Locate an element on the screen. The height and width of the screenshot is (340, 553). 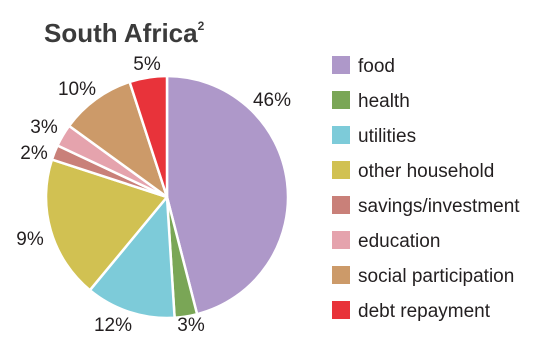
legend-item: other household is located at coordinates (413, 171).